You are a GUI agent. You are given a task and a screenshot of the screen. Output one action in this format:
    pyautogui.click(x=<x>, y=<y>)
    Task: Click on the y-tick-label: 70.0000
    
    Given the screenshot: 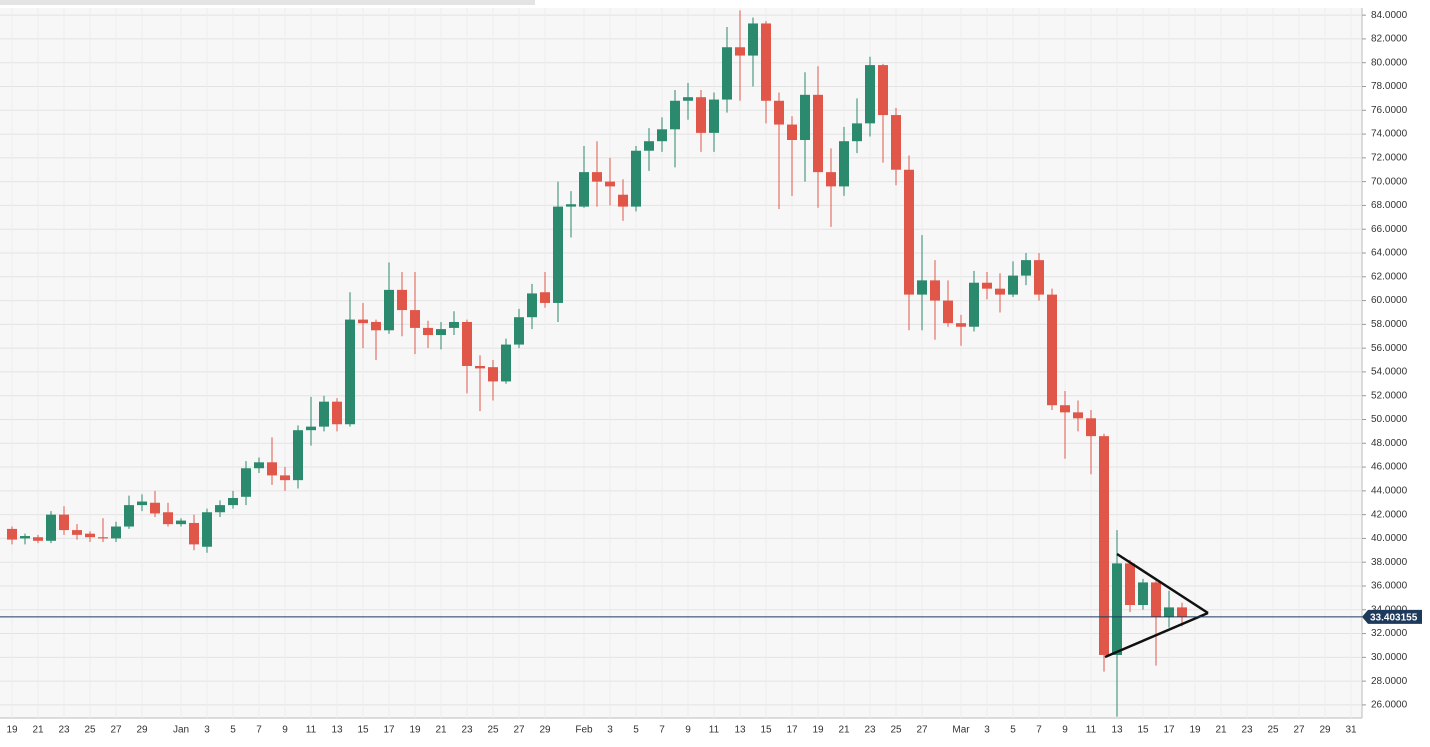 What is the action you would take?
    pyautogui.click(x=1389, y=181)
    